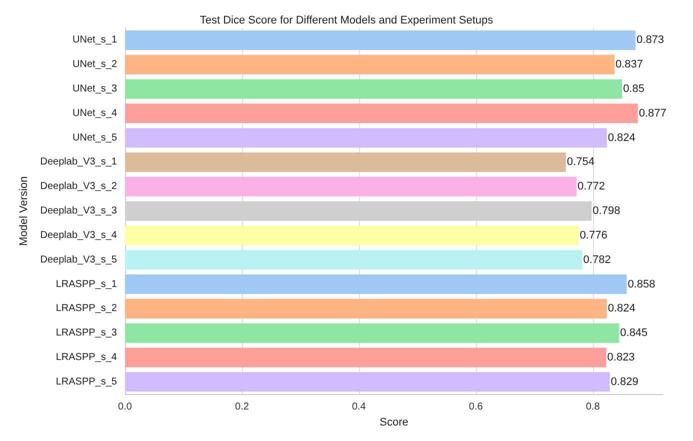 This screenshot has height=441, width=693. Describe the element at coordinates (95, 113) in the screenshot. I see `y-tick-label: UNet_s_4` at that location.